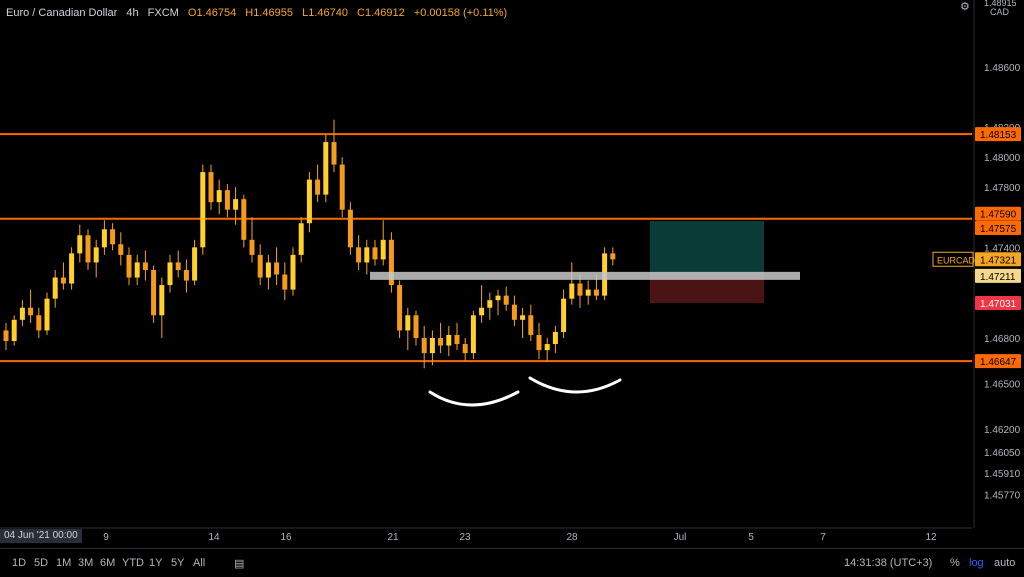 The width and height of the screenshot is (1024, 577). What do you see at coordinates (325, 13) in the screenshot?
I see `low-value: L1.46740` at bounding box center [325, 13].